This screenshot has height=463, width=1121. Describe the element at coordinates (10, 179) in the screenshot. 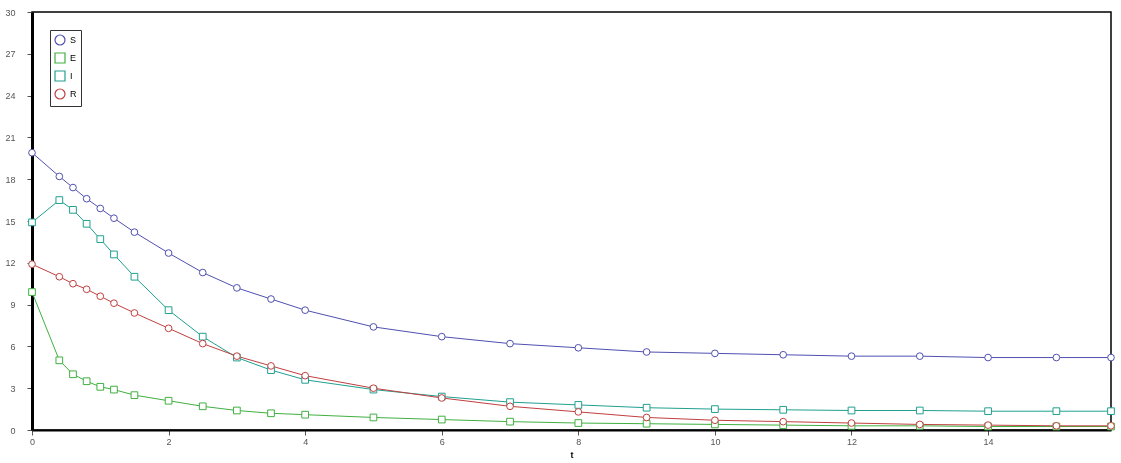

I see `y-tick-label: 18` at that location.